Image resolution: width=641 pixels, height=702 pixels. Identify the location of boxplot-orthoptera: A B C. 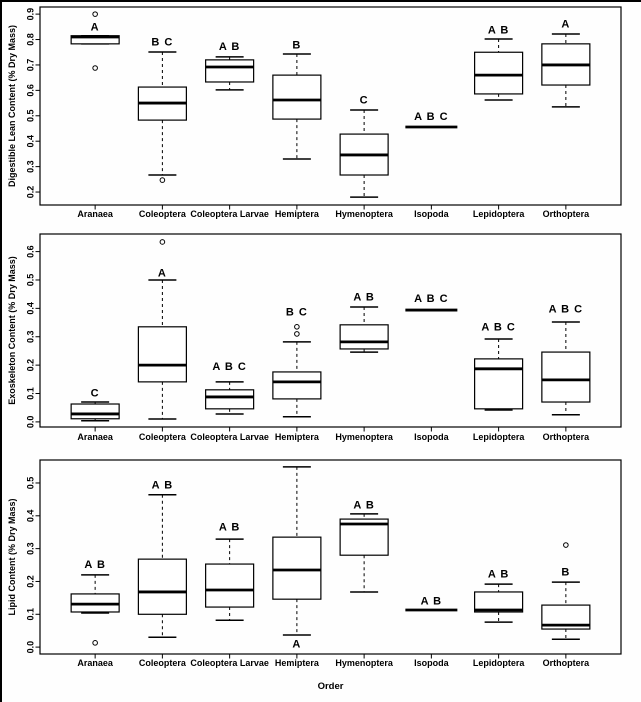
(566, 359).